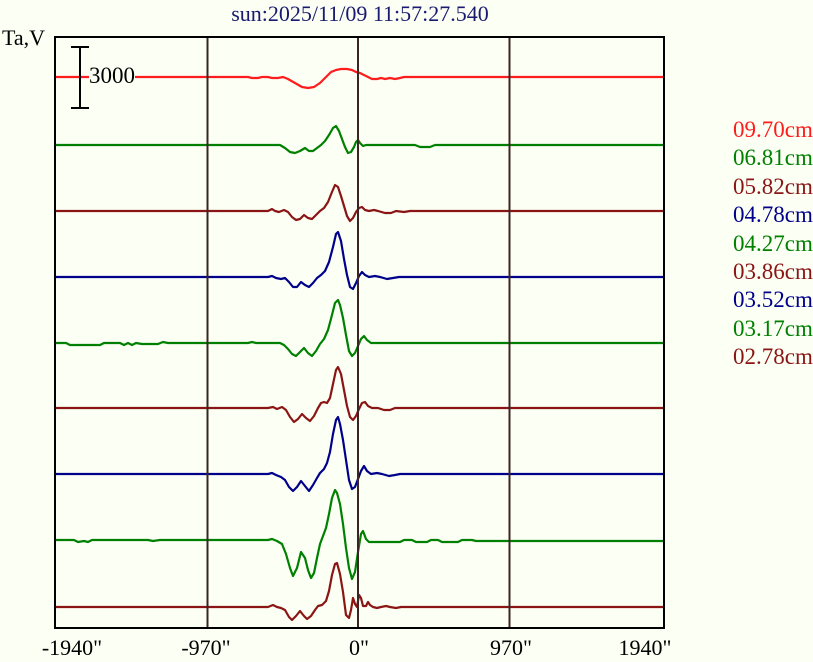 The image size is (813, 662). What do you see at coordinates (359, 647) in the screenshot?
I see `x-tick-label-0: 0"` at bounding box center [359, 647].